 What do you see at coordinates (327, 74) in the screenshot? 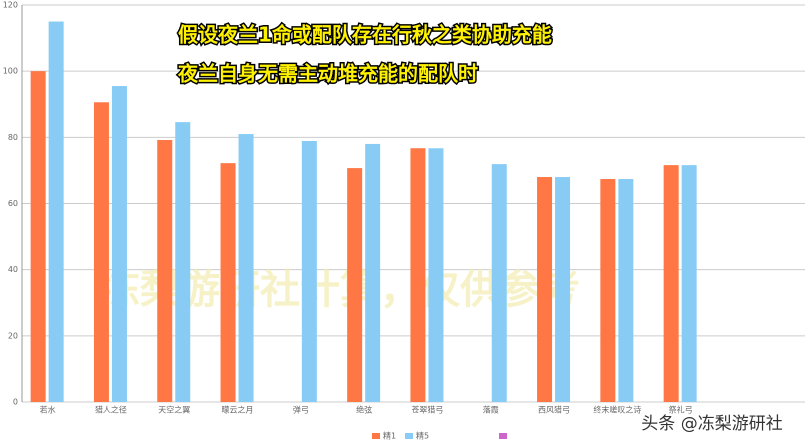
I see `annotation: 夜兰自身无需主动堆充能的配队时` at bounding box center [327, 74].